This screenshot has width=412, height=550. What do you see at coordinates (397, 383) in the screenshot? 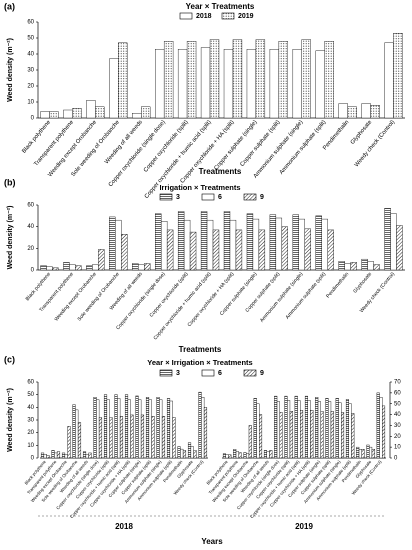
I see `y-tick-label: 70` at bounding box center [397, 383].